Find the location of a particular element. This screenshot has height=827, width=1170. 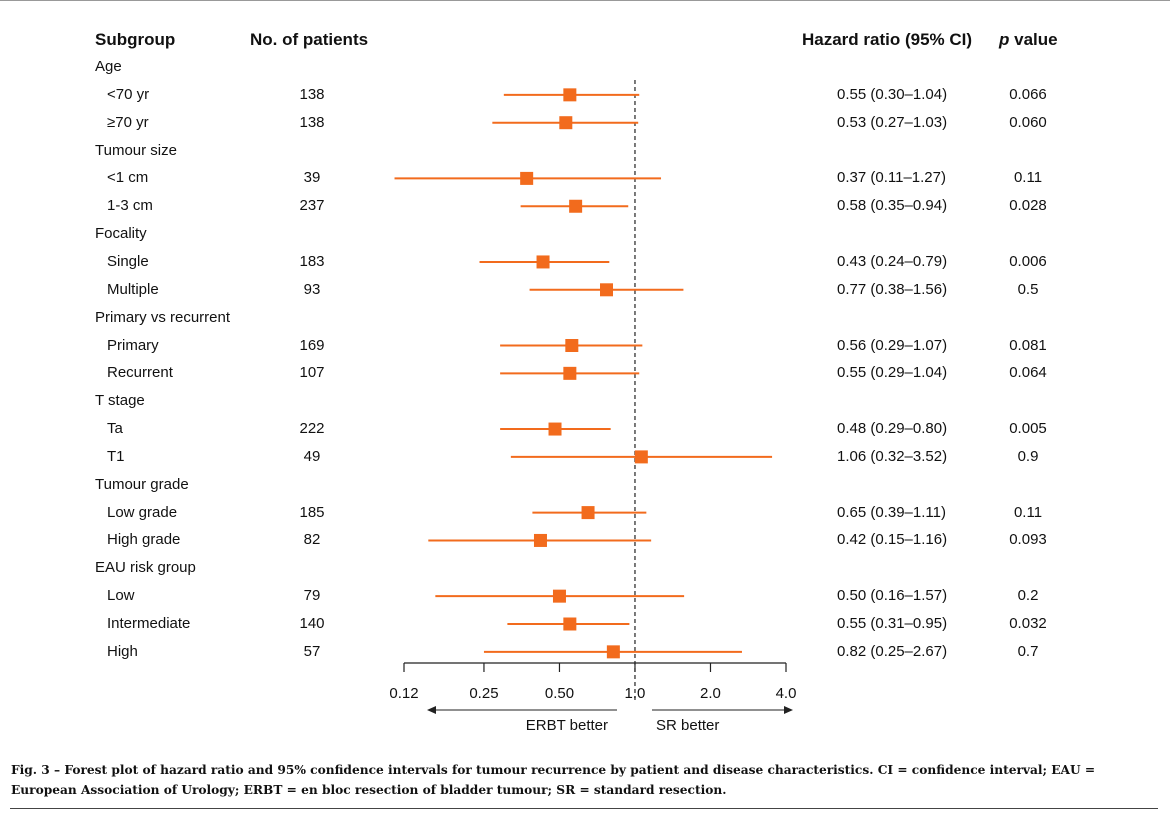

subgroup-label: ≥70 yr is located at coordinates (128, 122).